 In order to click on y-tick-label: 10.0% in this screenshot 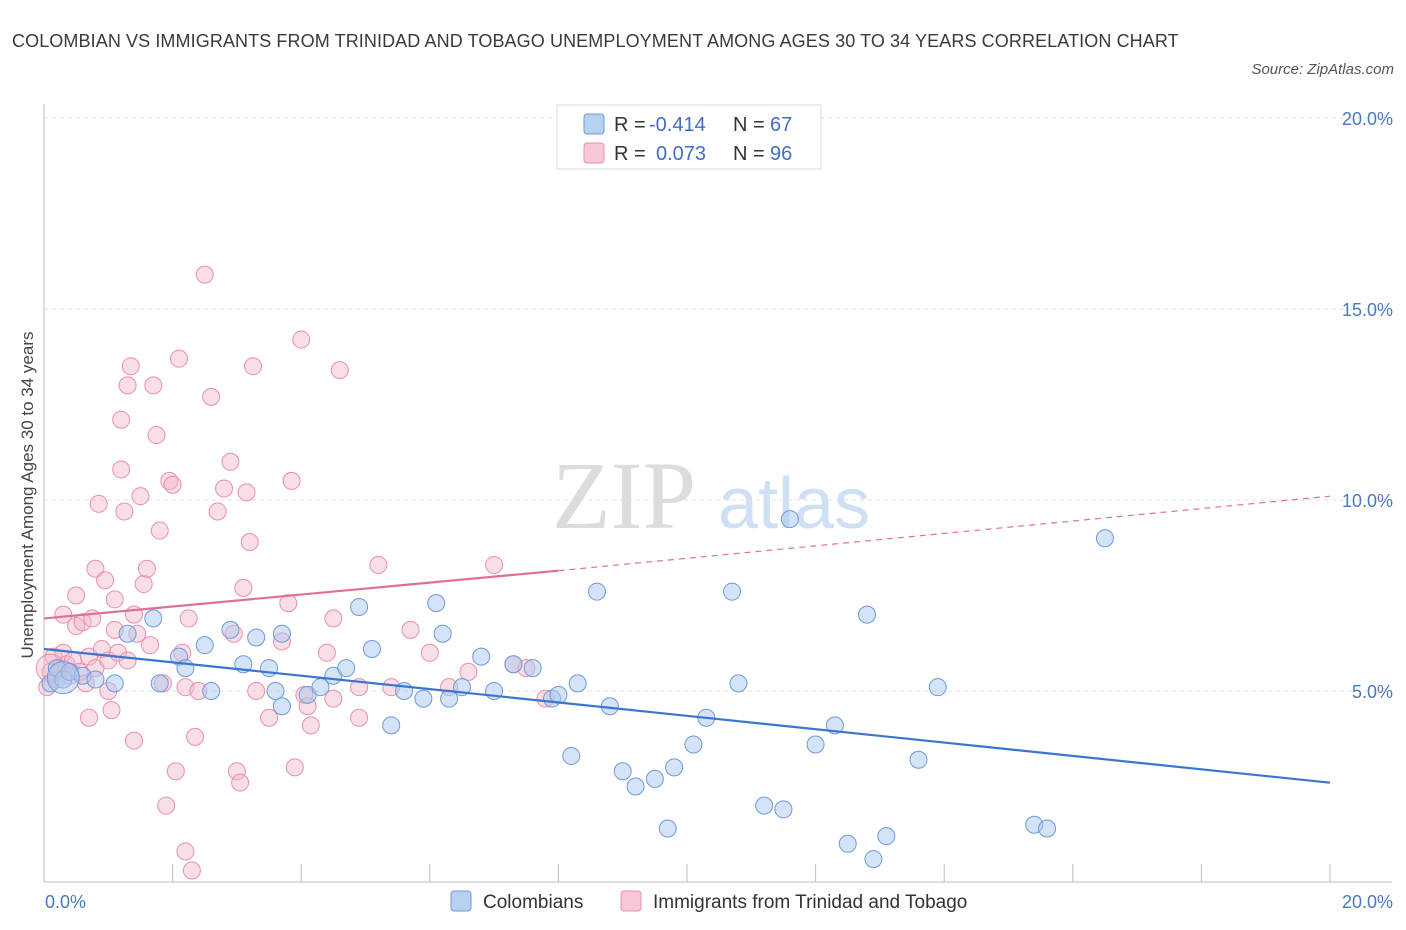, I will do `click(1367, 501)`.